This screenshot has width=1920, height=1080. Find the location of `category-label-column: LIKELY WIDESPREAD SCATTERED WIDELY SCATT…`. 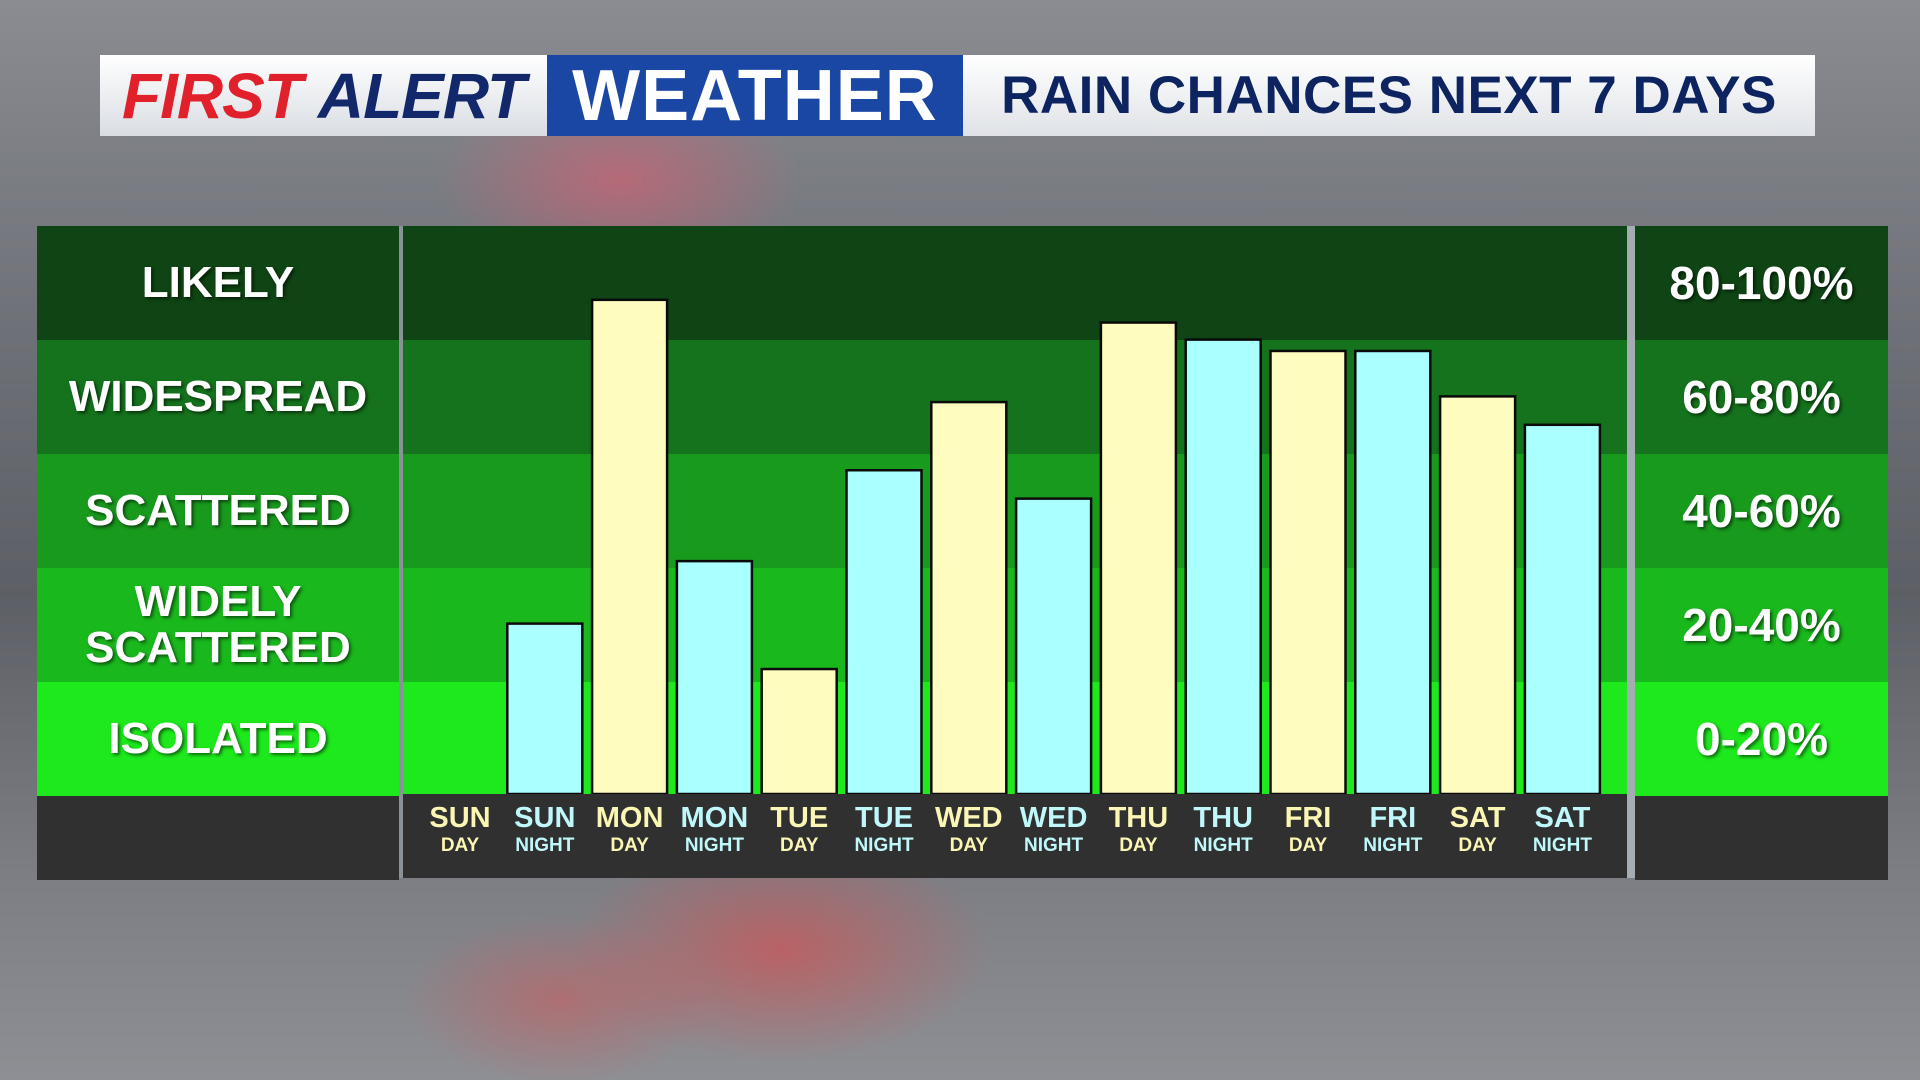

category-label-column: LIKELY WIDESPREAD SCATTERED WIDELY SCATT… is located at coordinates (218, 553).